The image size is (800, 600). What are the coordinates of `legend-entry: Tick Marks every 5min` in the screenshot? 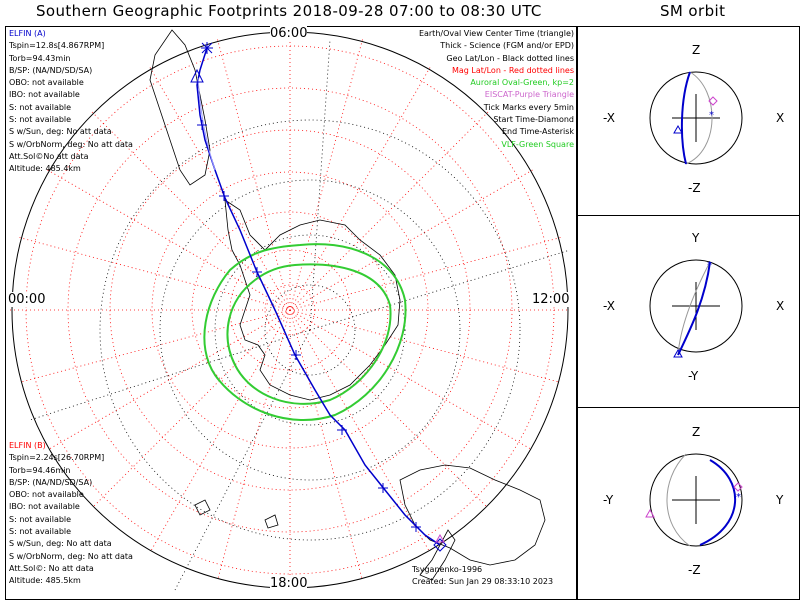 It's located at (528, 107).